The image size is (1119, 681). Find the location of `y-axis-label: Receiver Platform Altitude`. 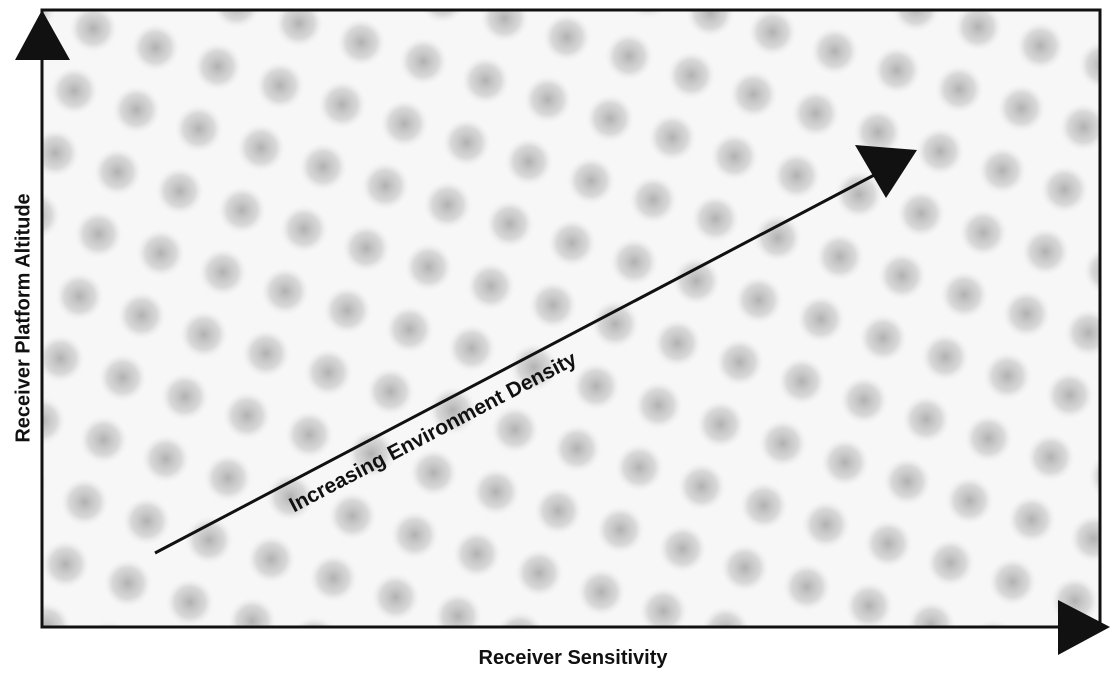

y-axis-label: Receiver Platform Altitude is located at coordinates (23, 317).